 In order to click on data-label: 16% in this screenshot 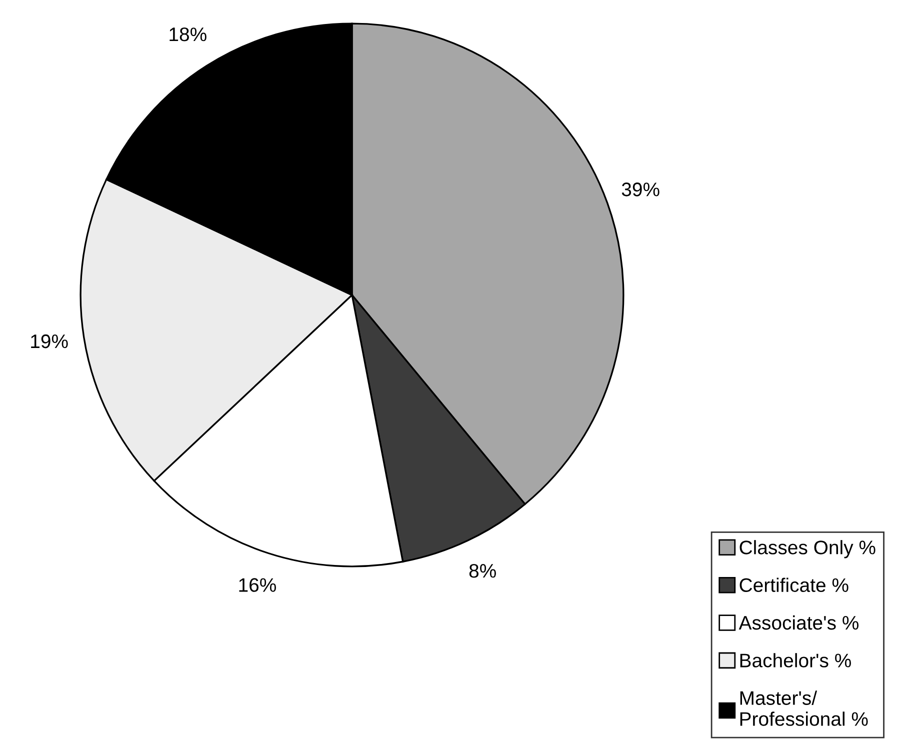, I will do `click(257, 585)`.